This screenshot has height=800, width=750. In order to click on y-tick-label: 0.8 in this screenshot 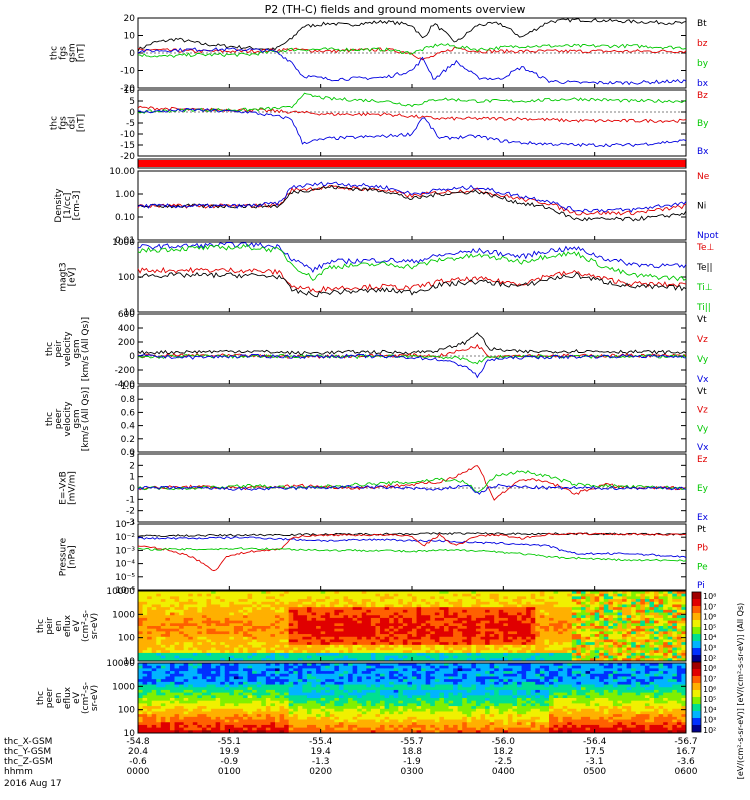, I will do `click(128, 400)`.